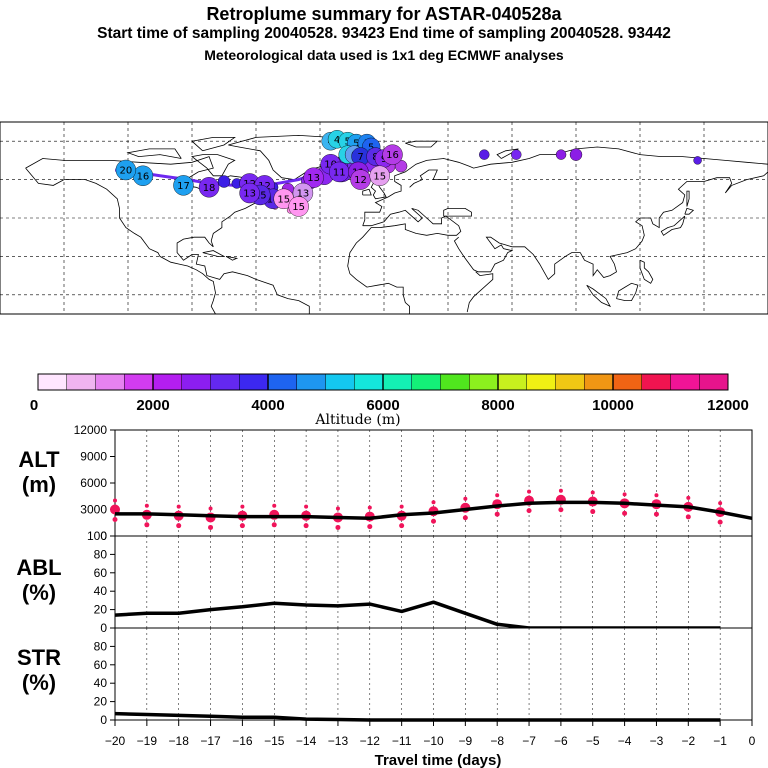  I want to click on plume-cluster: 13, so click(313, 177).